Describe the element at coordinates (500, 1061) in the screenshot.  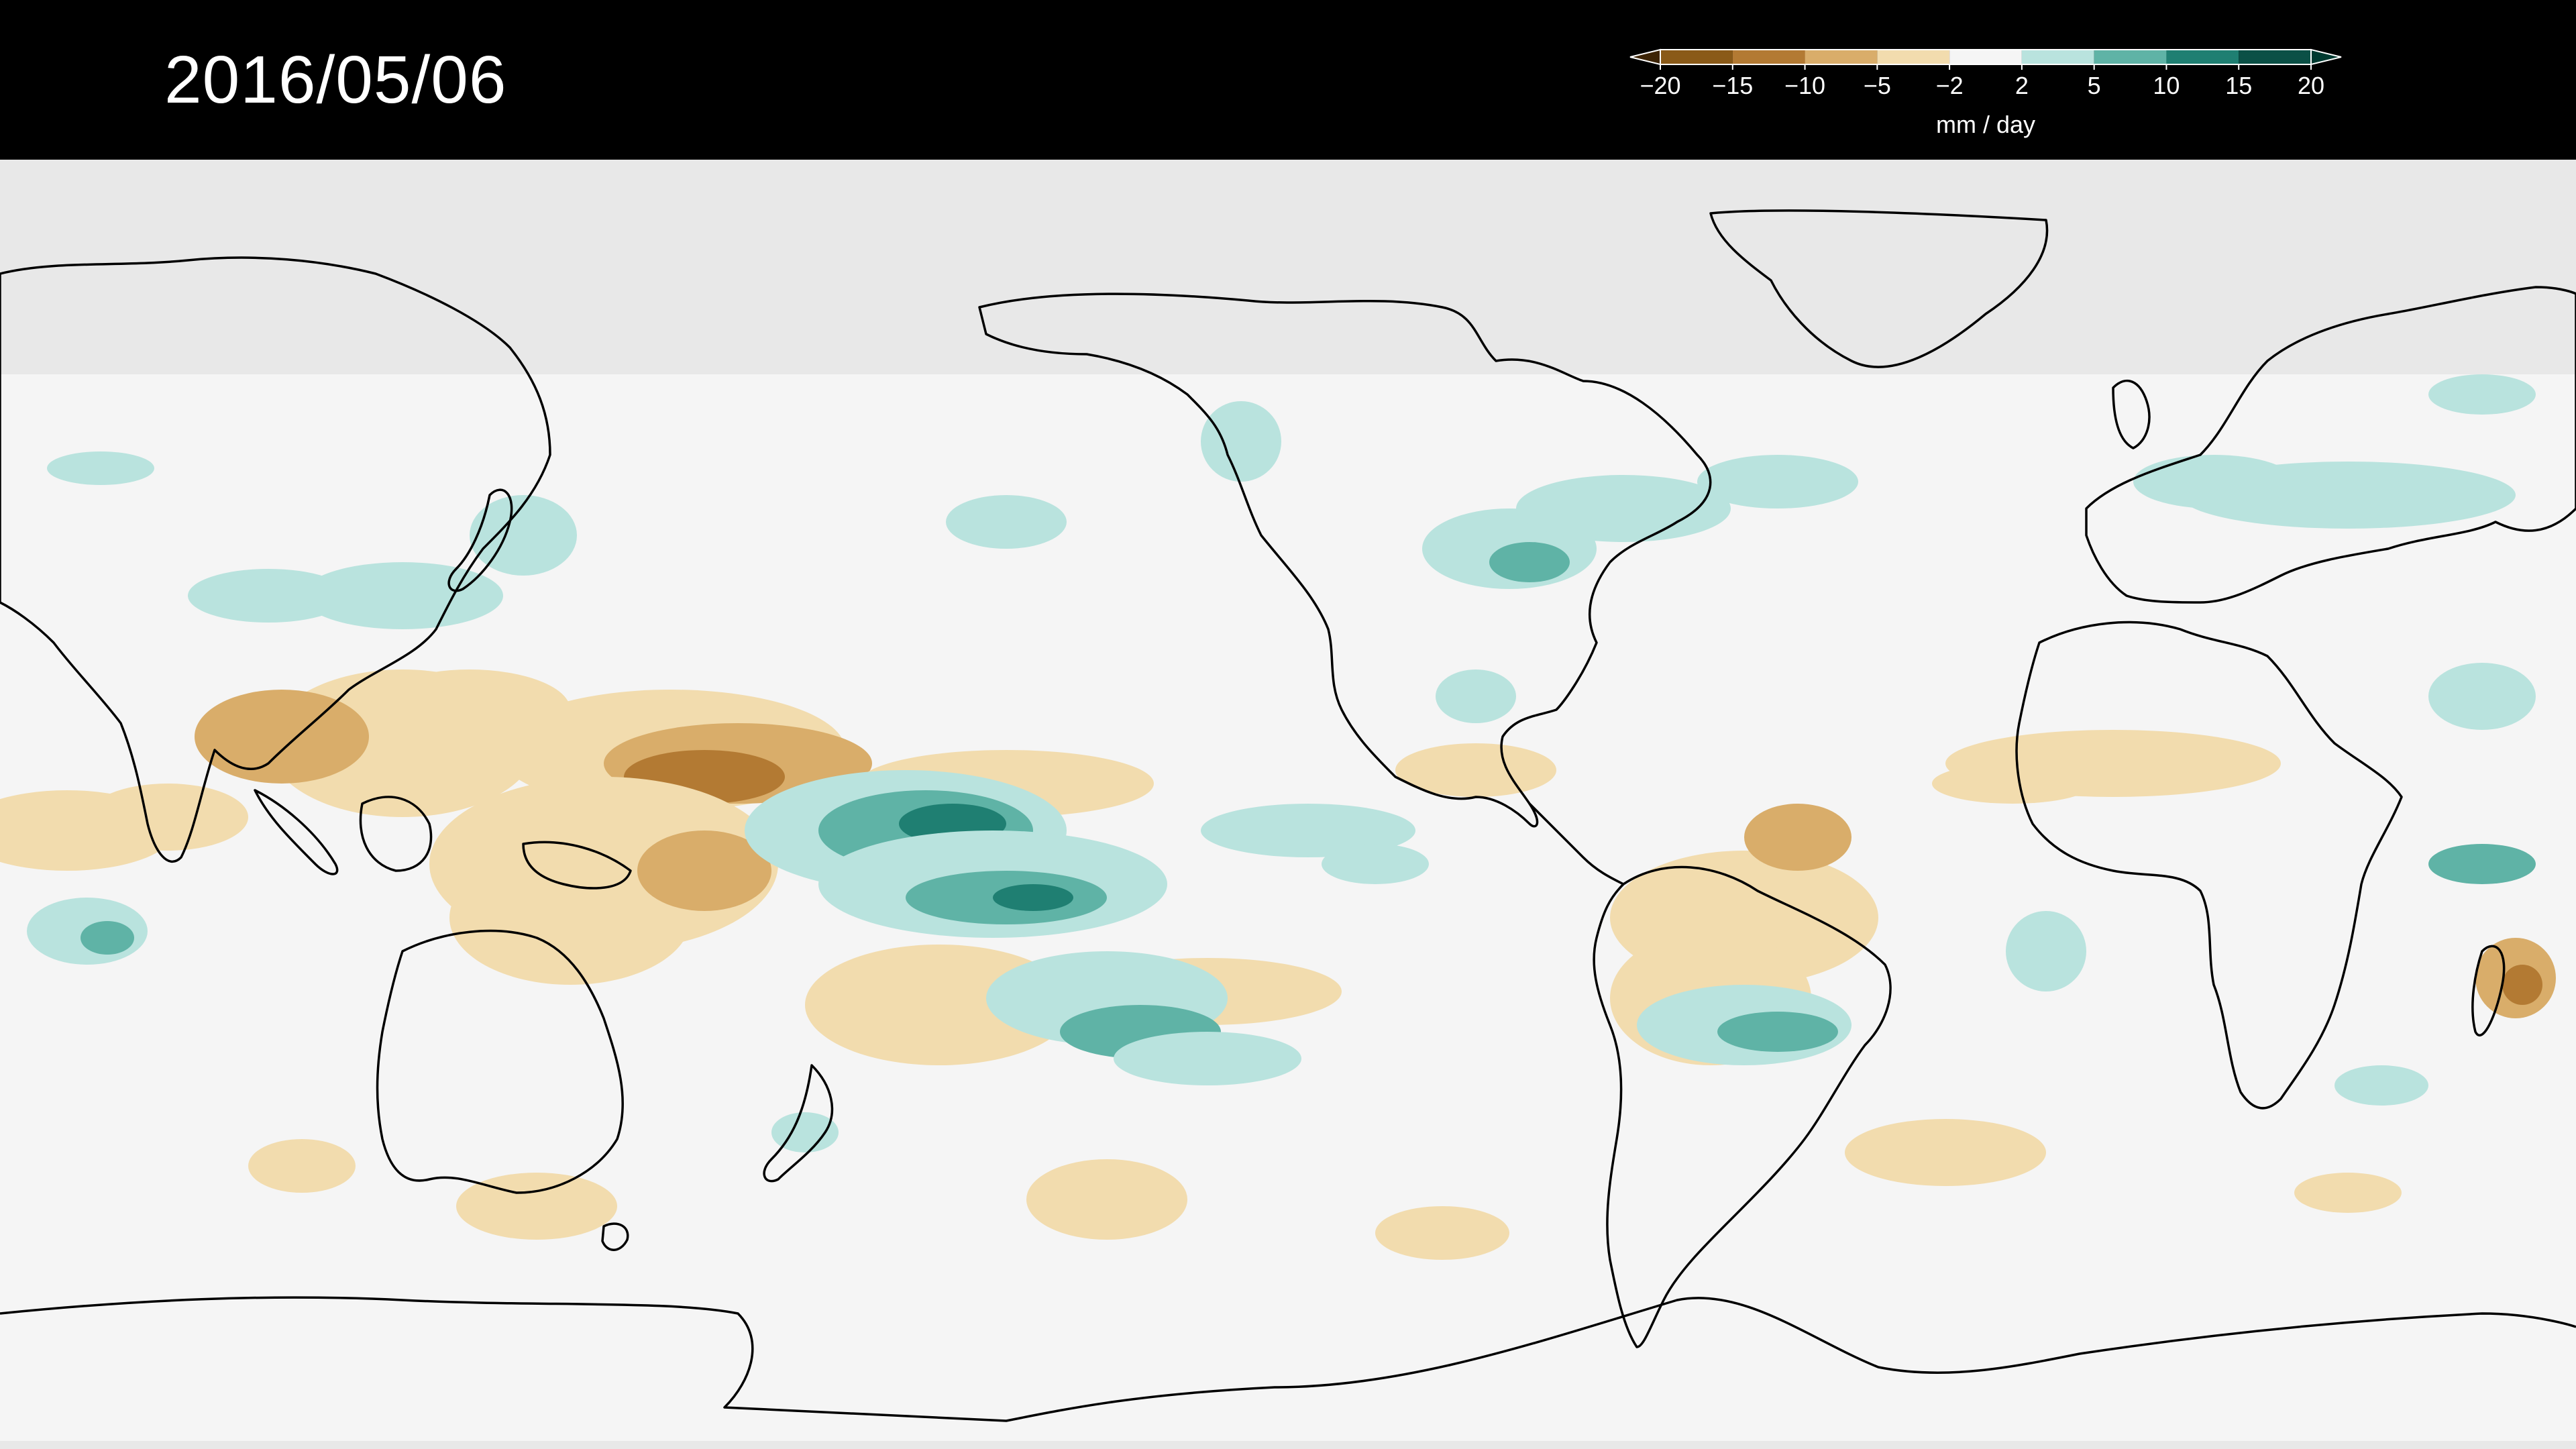
I see `coast-australia` at that location.